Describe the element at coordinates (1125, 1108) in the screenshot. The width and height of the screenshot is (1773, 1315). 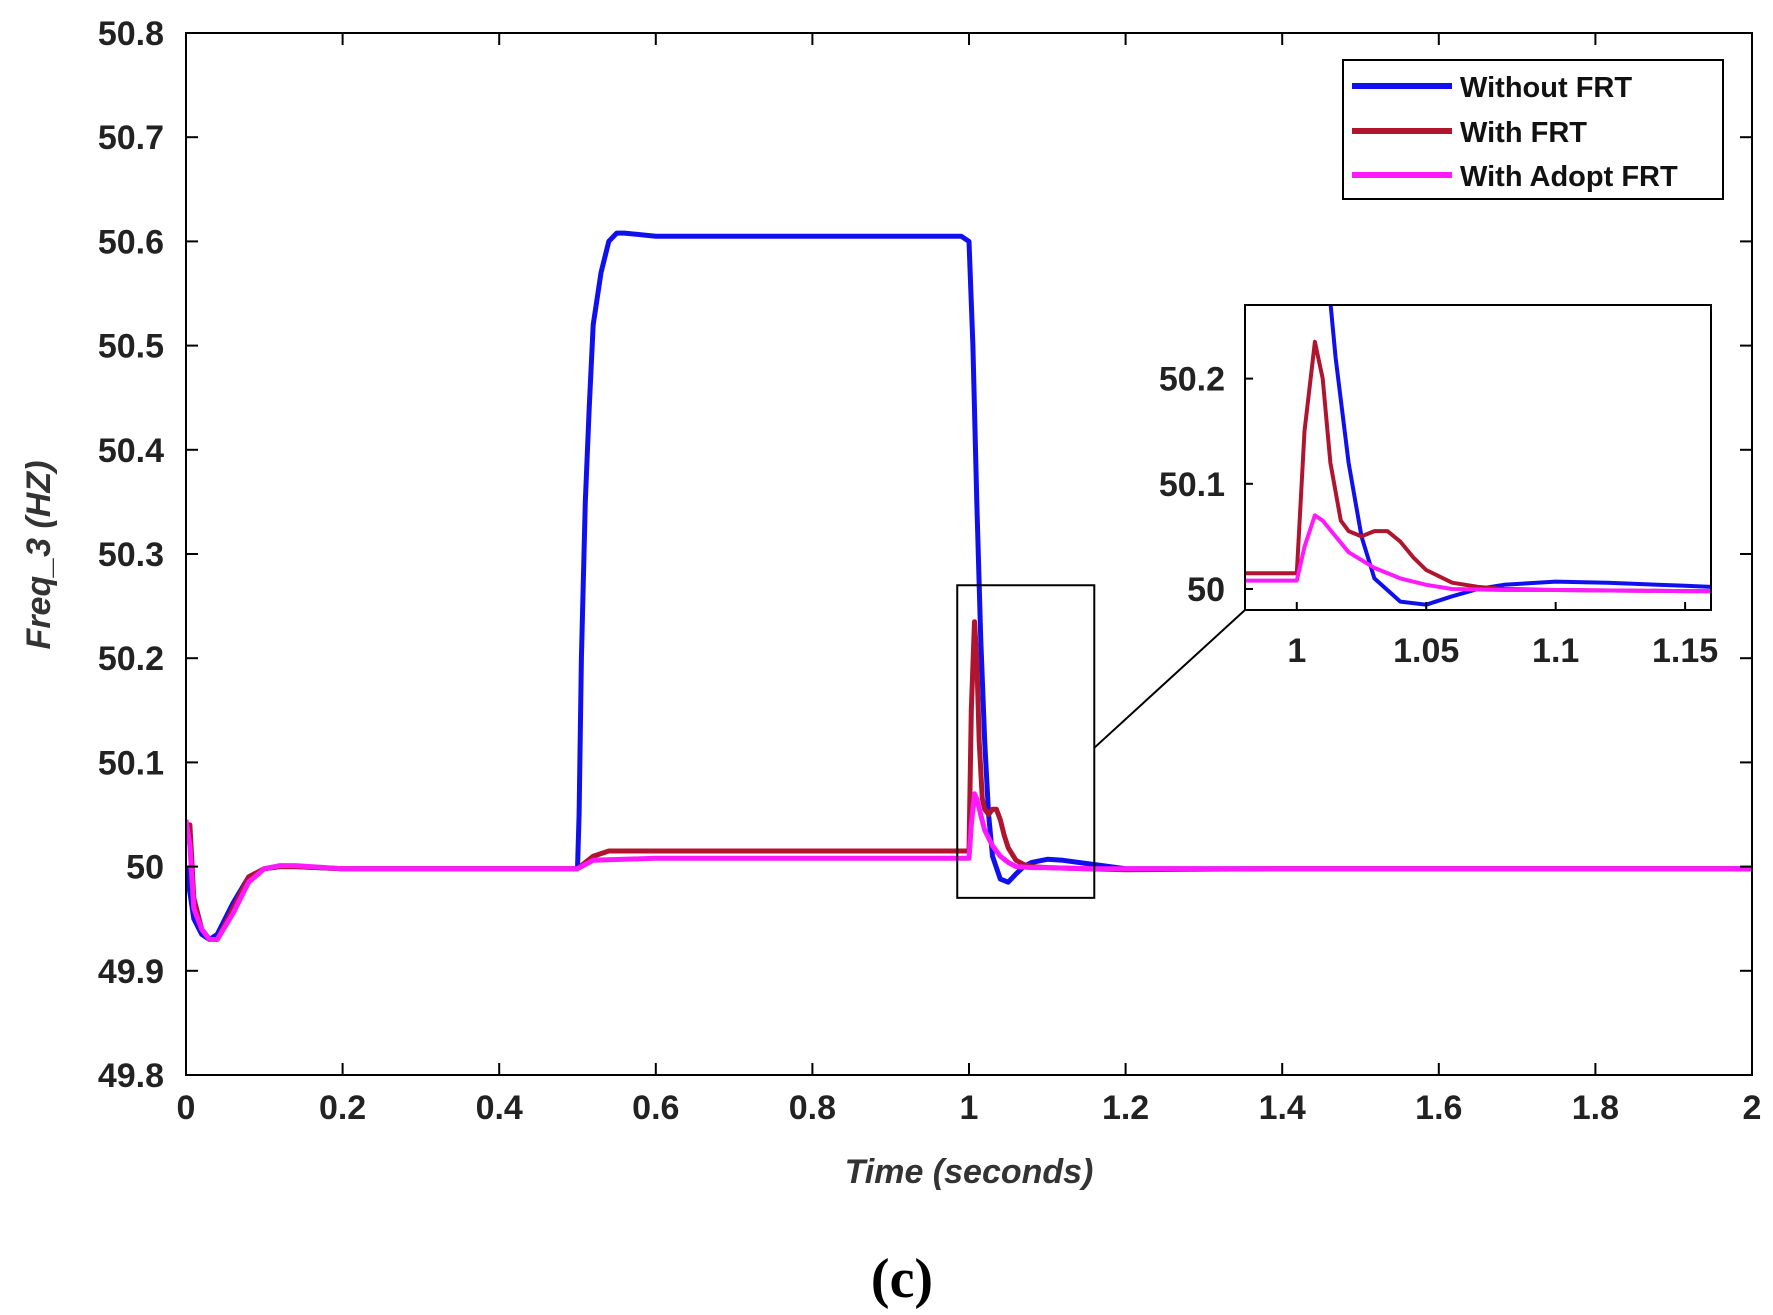
I see `x-tick-label: 1.2` at that location.